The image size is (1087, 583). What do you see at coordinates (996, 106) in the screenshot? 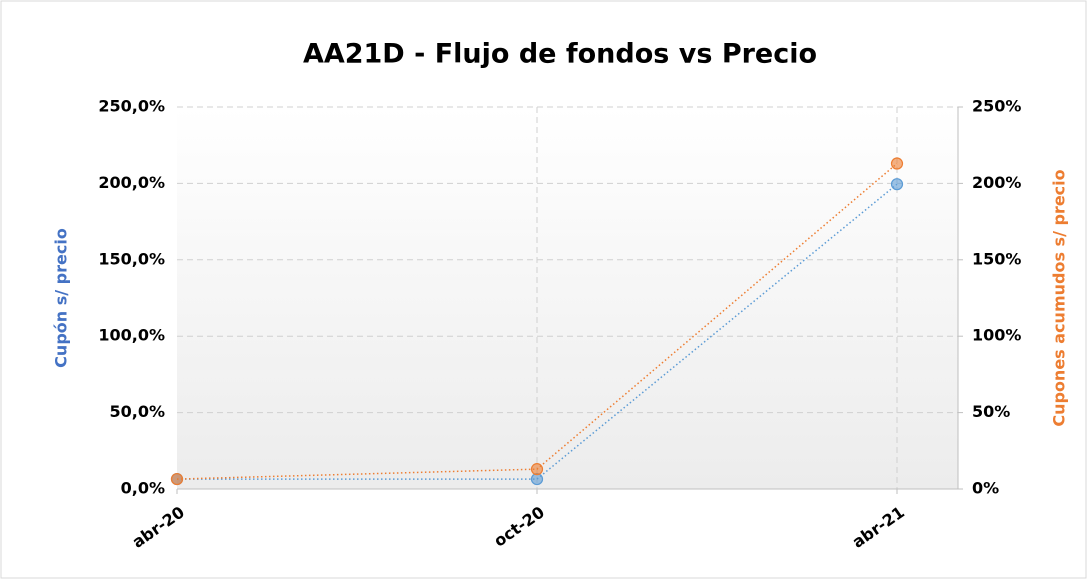
I see `y2-tick-label: 250%` at bounding box center [996, 106].